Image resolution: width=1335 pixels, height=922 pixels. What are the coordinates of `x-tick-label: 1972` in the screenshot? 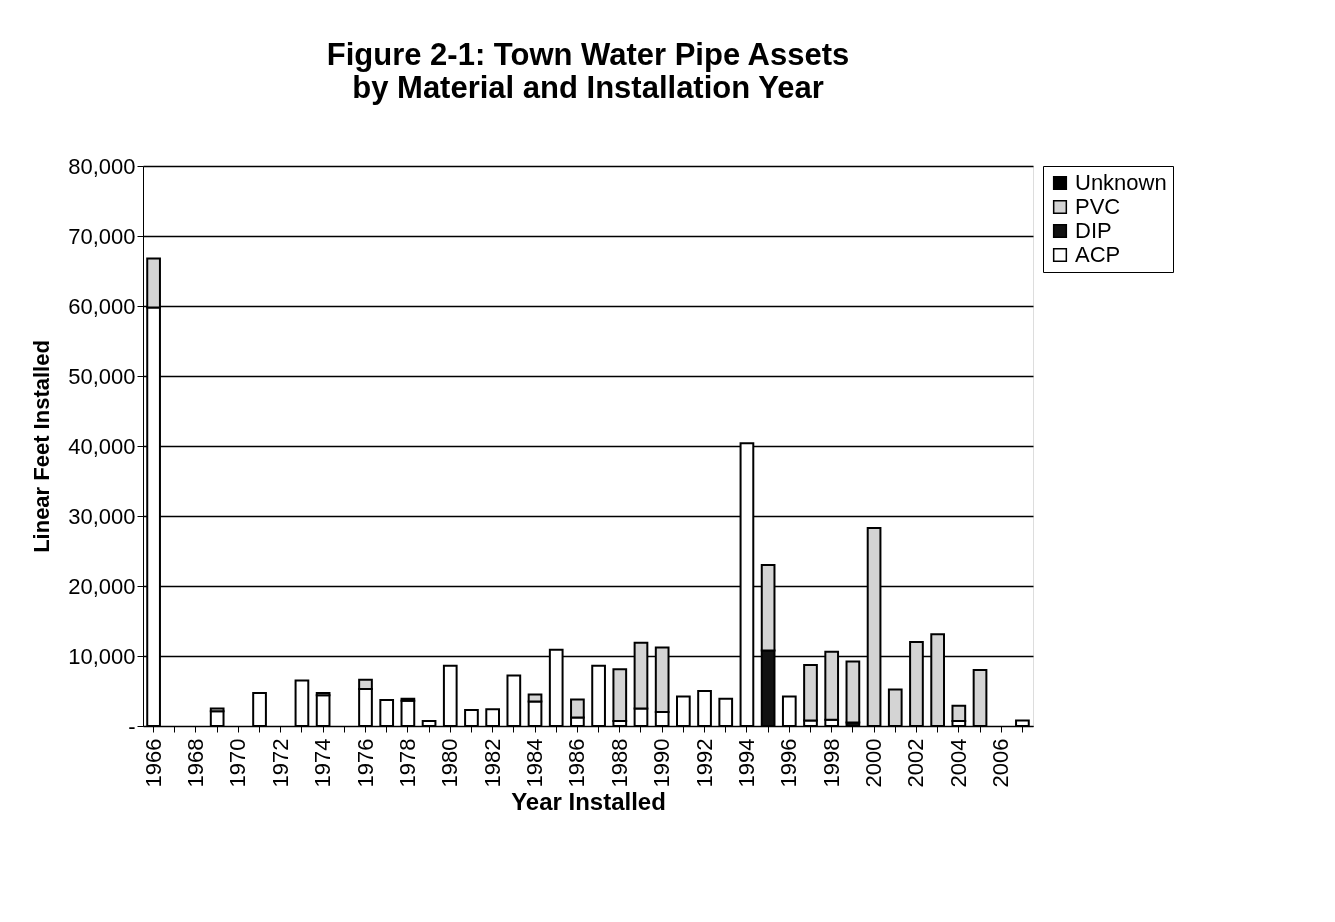 It's located at (280, 763).